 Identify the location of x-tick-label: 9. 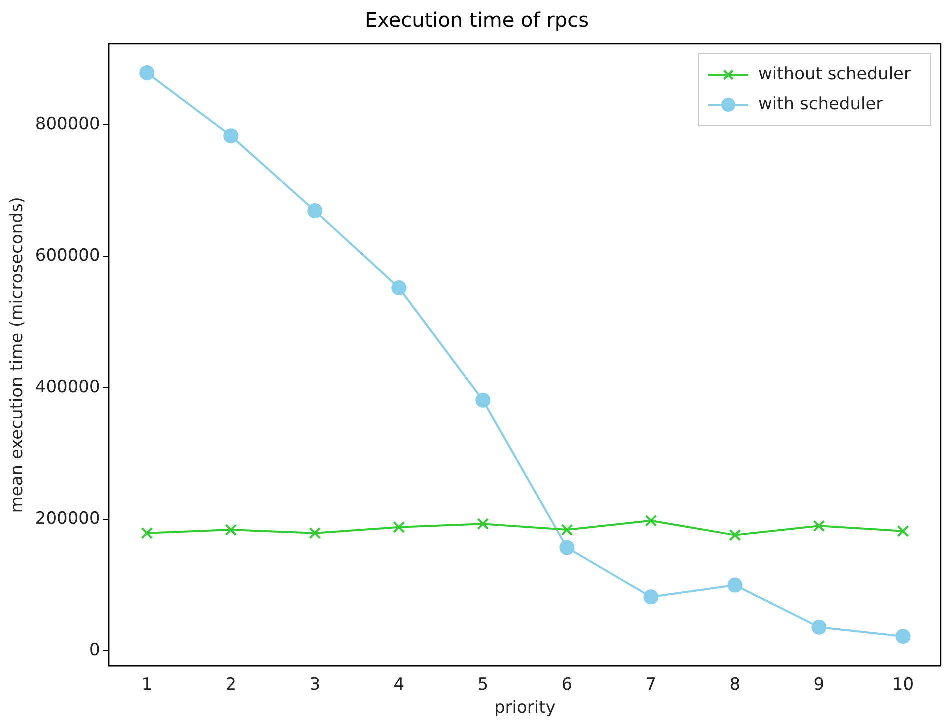
(819, 684).